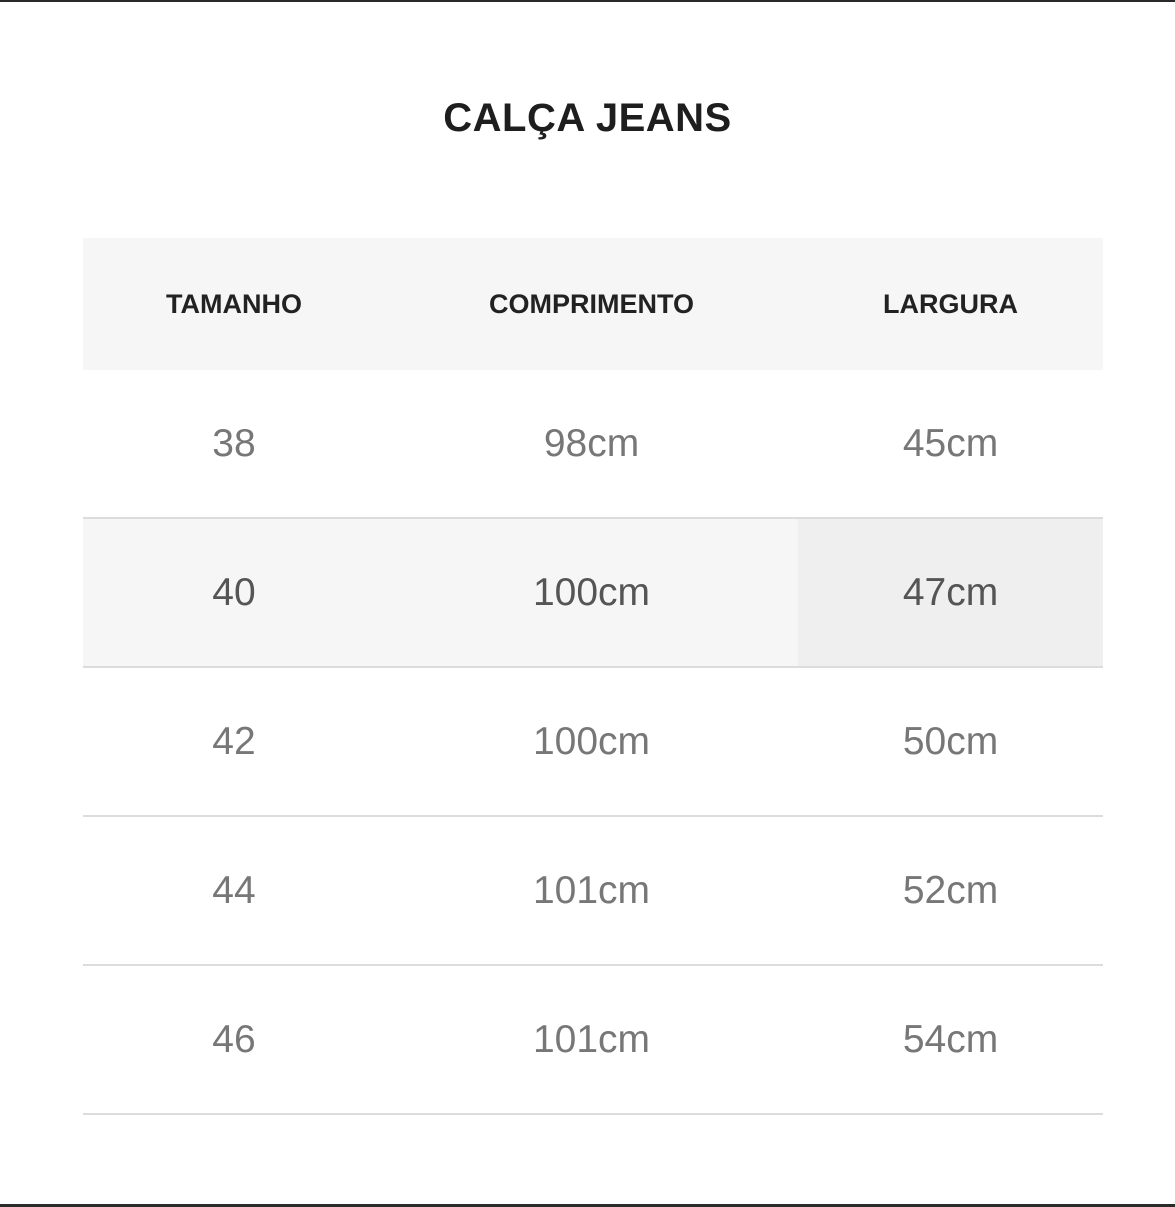 The width and height of the screenshot is (1175, 1207). What do you see at coordinates (234, 304) in the screenshot?
I see `header-tamanho: TAMANHO` at bounding box center [234, 304].